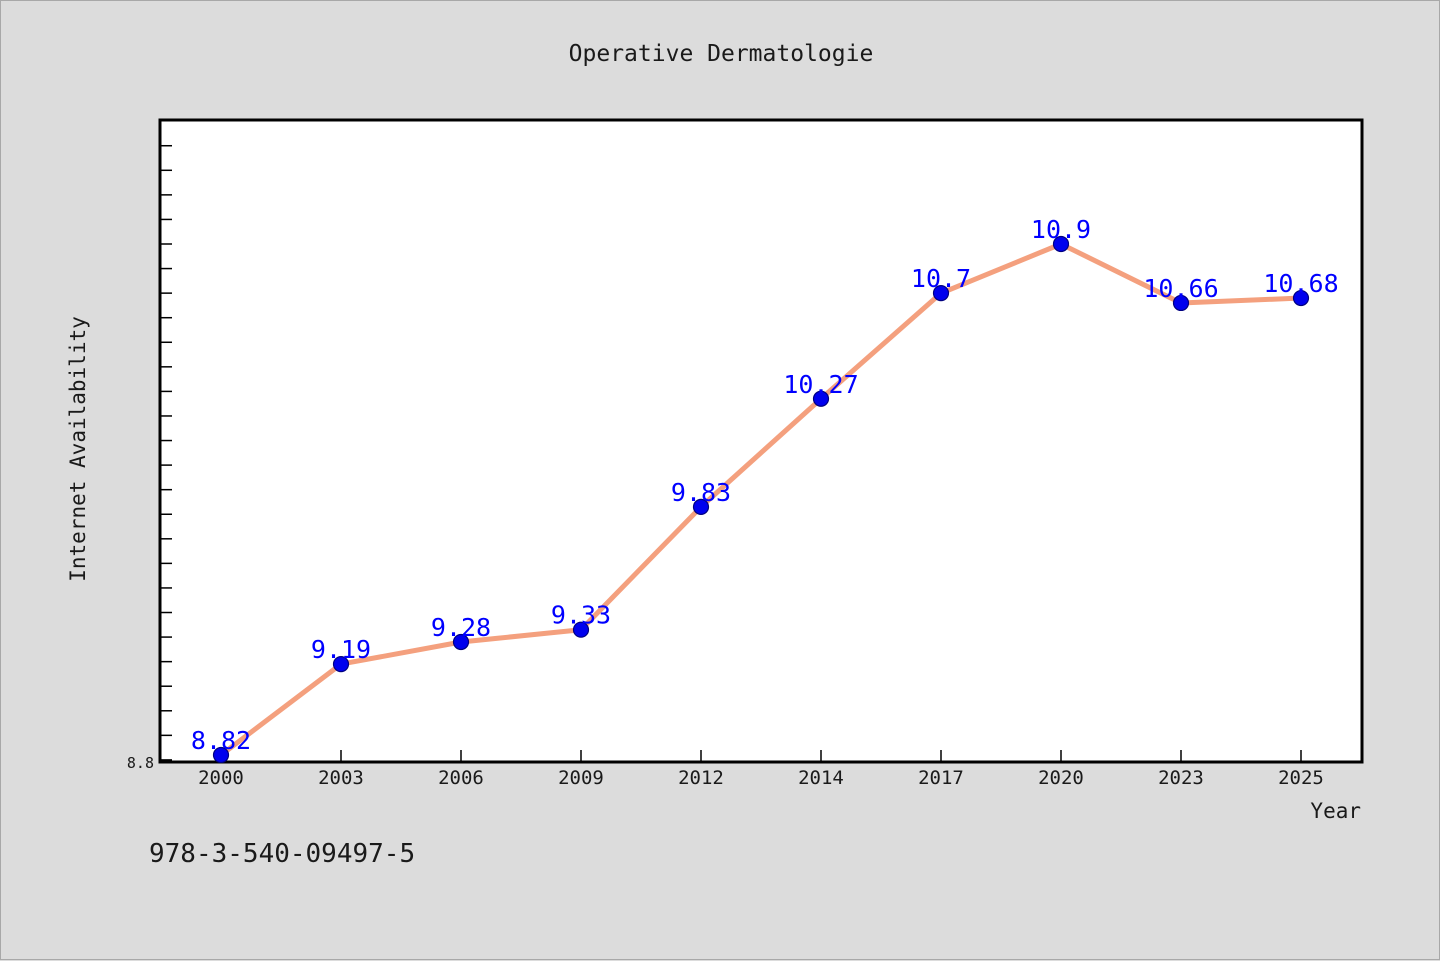  What do you see at coordinates (581, 778) in the screenshot?
I see `x-tick-label: 2009` at bounding box center [581, 778].